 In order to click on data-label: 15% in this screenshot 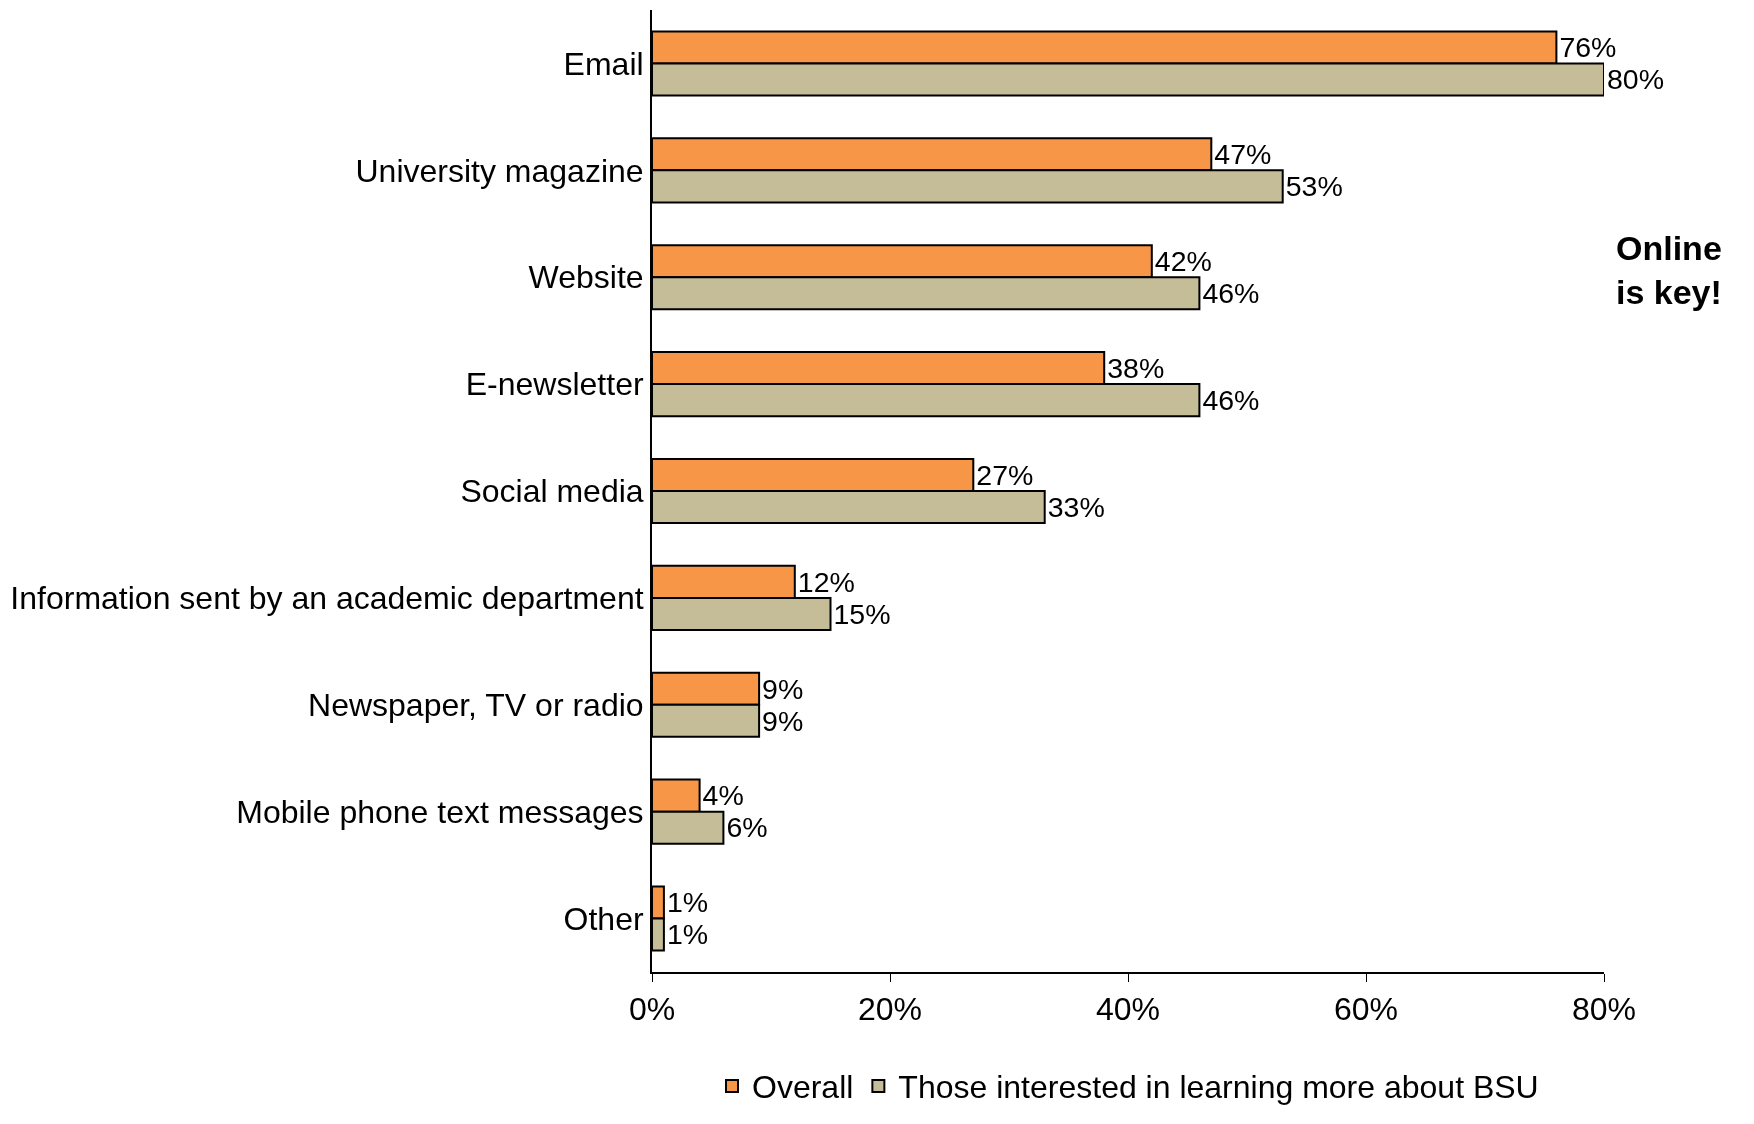, I will do `click(862, 613)`.